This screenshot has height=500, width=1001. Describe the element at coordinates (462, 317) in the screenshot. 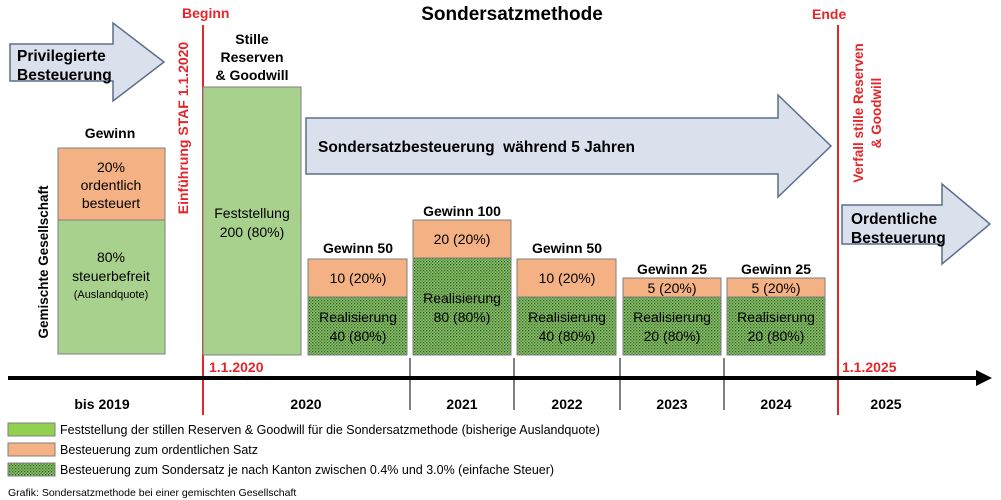

I see `special-line-2: 80 (80%)` at that location.